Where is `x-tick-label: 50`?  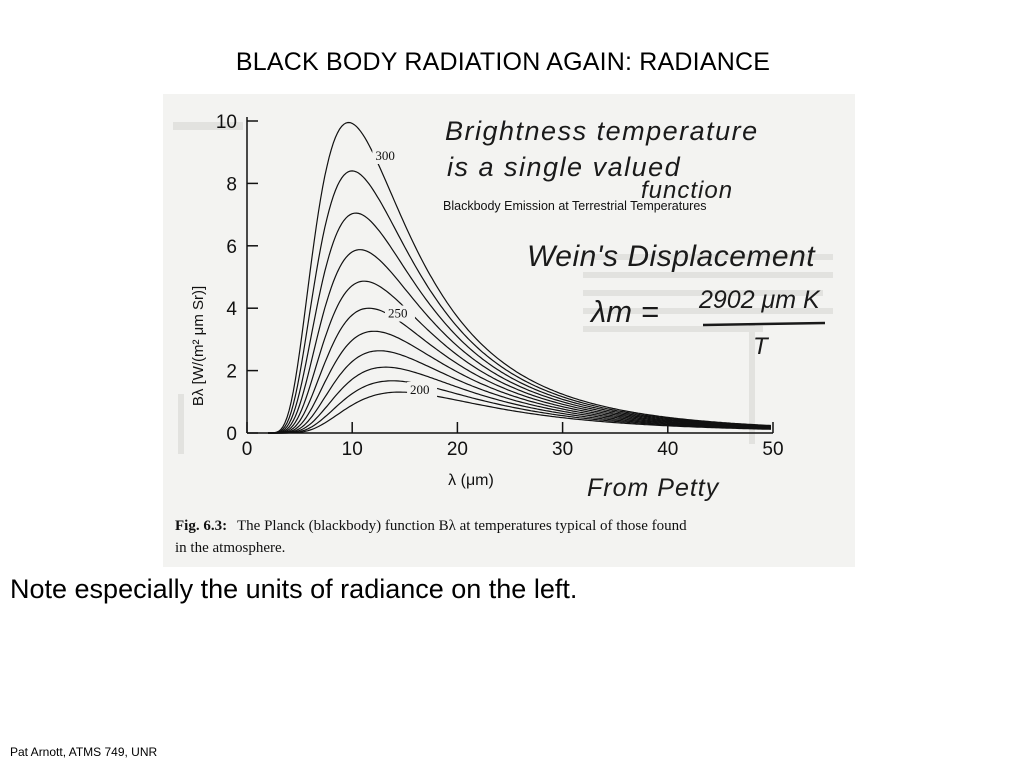 x-tick-label: 50 is located at coordinates (772, 449).